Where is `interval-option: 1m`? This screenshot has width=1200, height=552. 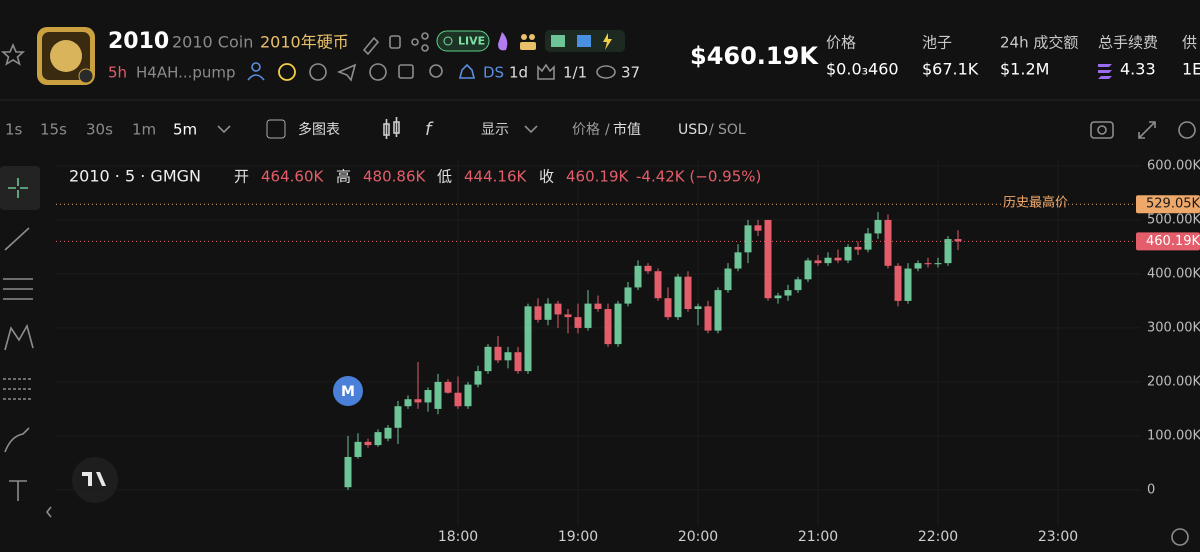
interval-option: 1m is located at coordinates (144, 130).